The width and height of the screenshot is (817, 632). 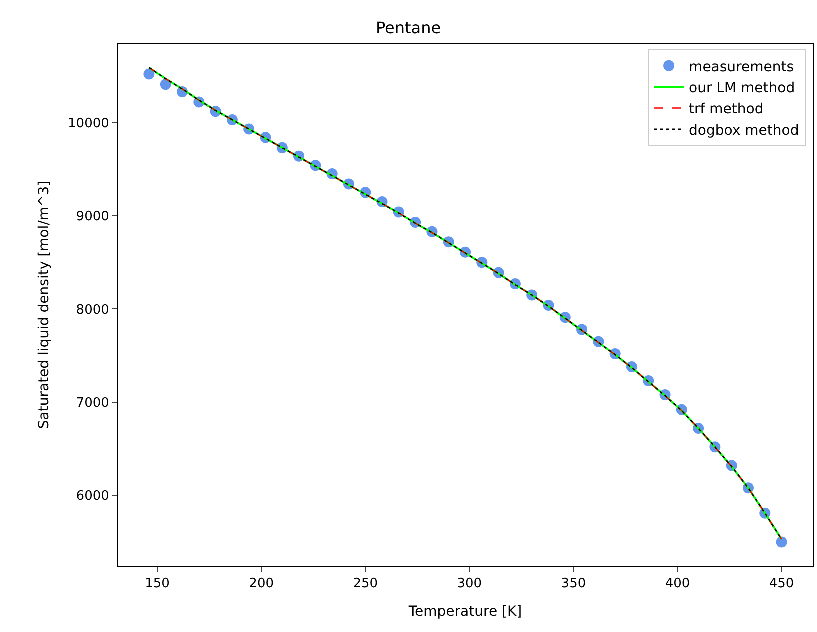 I want to click on legend-label: measurements, so click(x=741, y=67).